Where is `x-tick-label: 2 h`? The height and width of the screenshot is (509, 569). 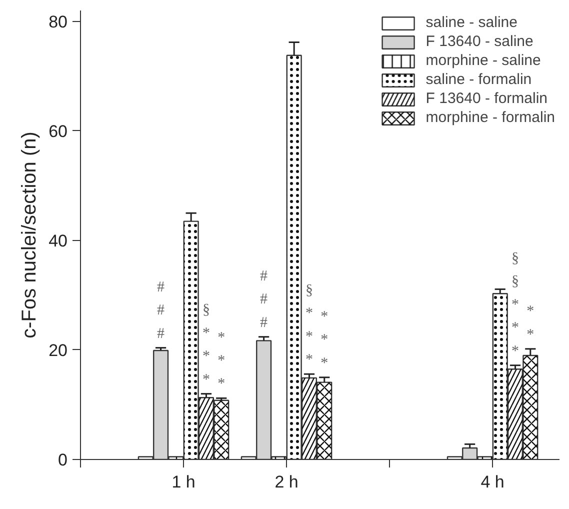 x-tick-label: 2 h is located at coordinates (286, 482).